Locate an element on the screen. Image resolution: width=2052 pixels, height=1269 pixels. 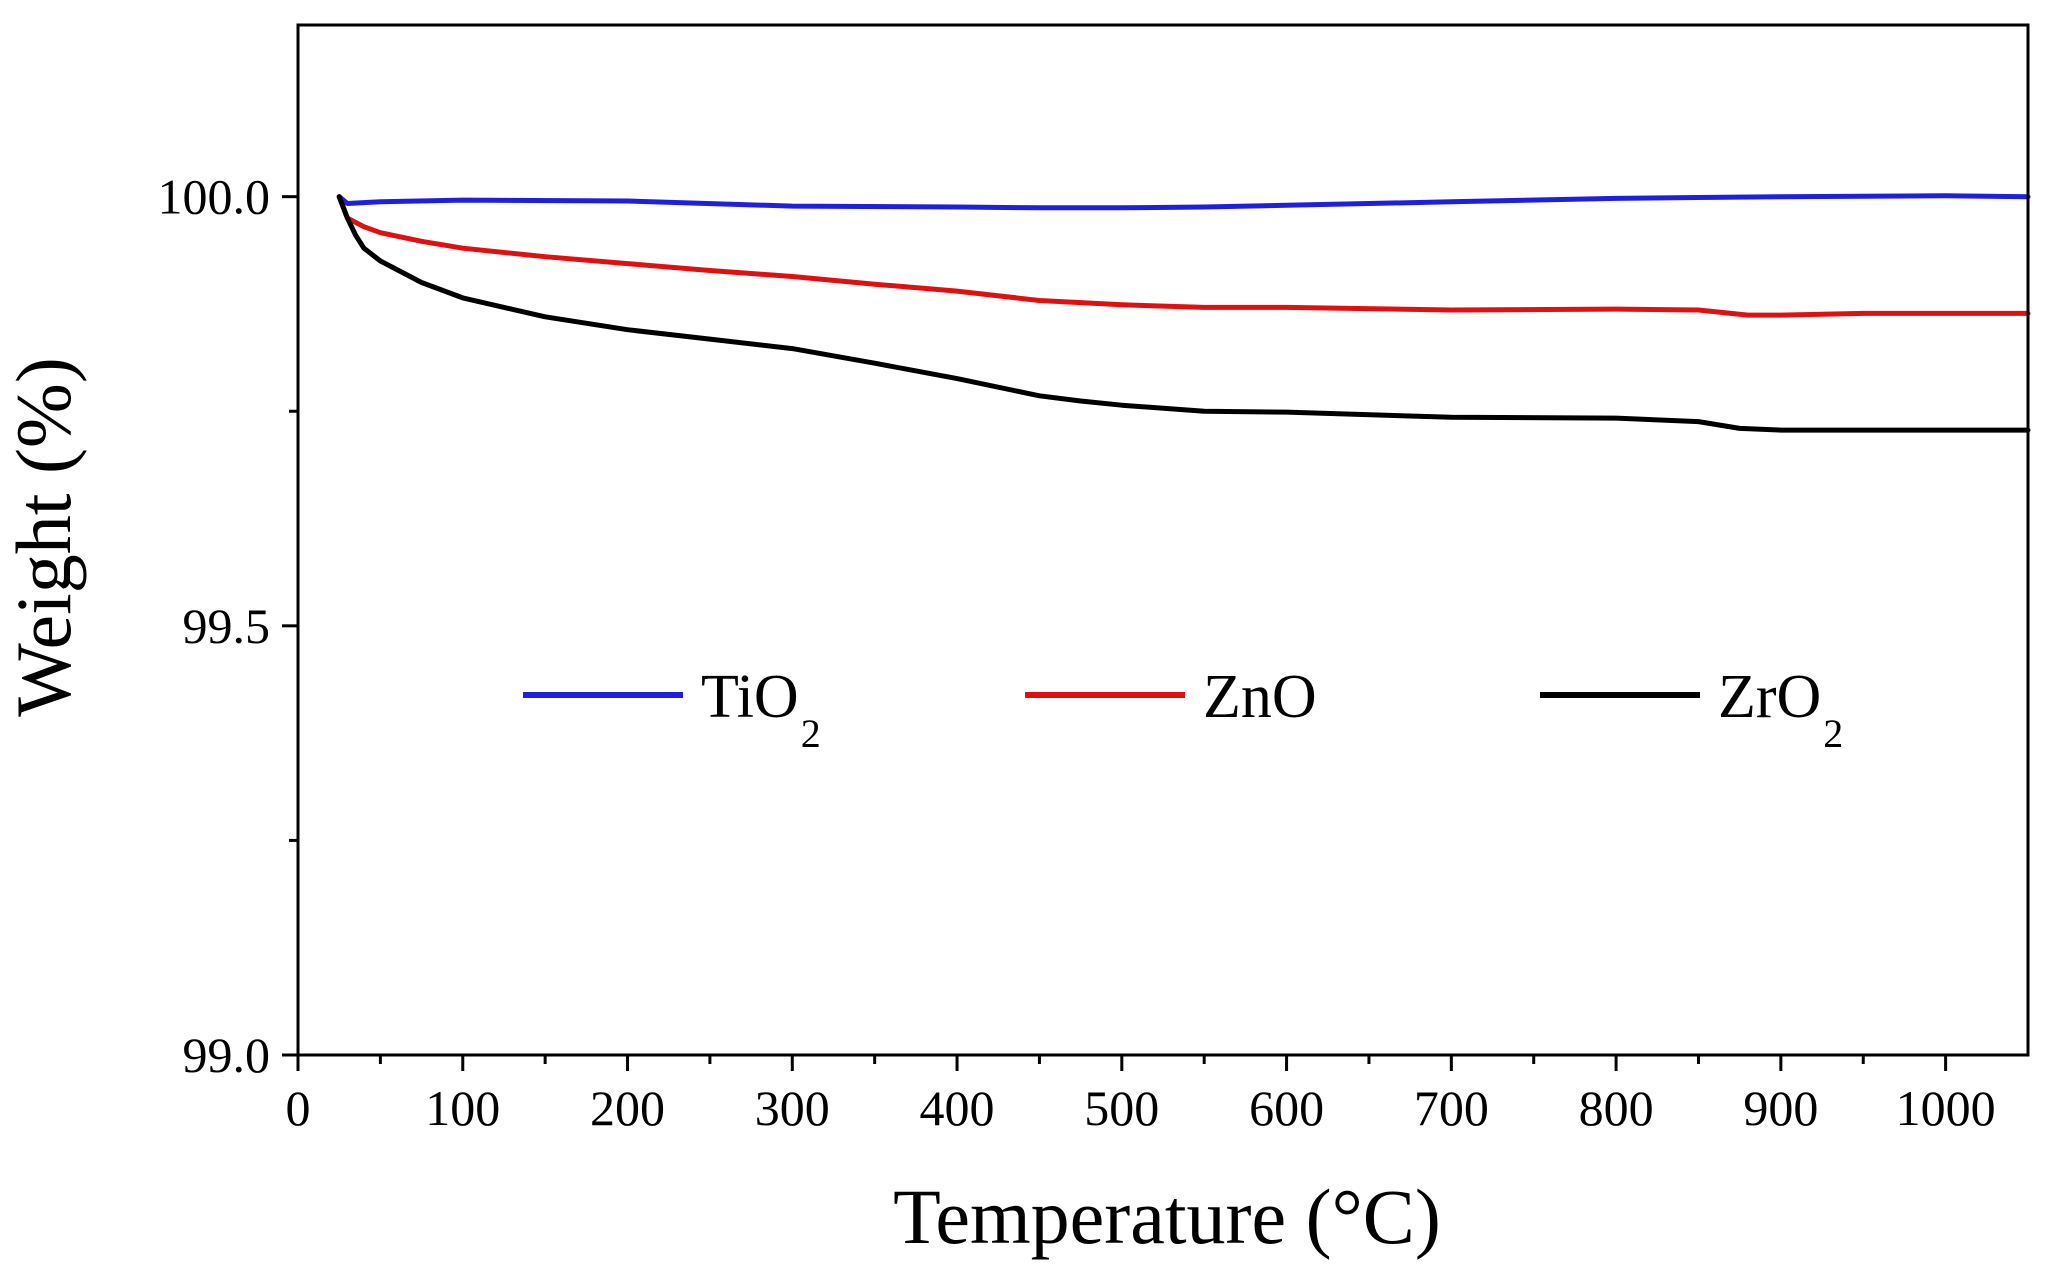
y-tick-label: 100.0 is located at coordinates (214, 197).